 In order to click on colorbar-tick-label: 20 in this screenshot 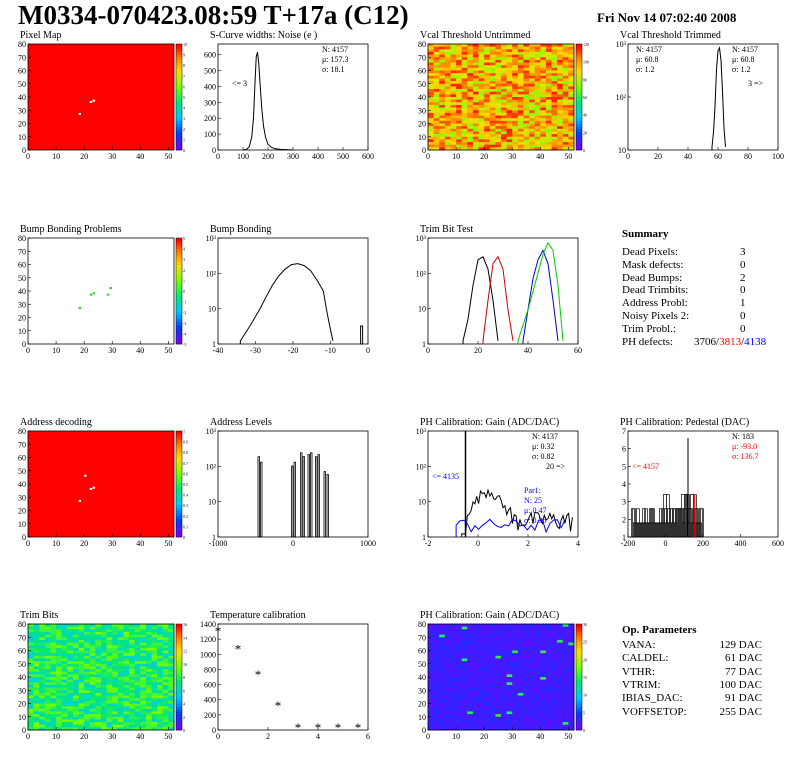, I will do `click(585, 659)`.